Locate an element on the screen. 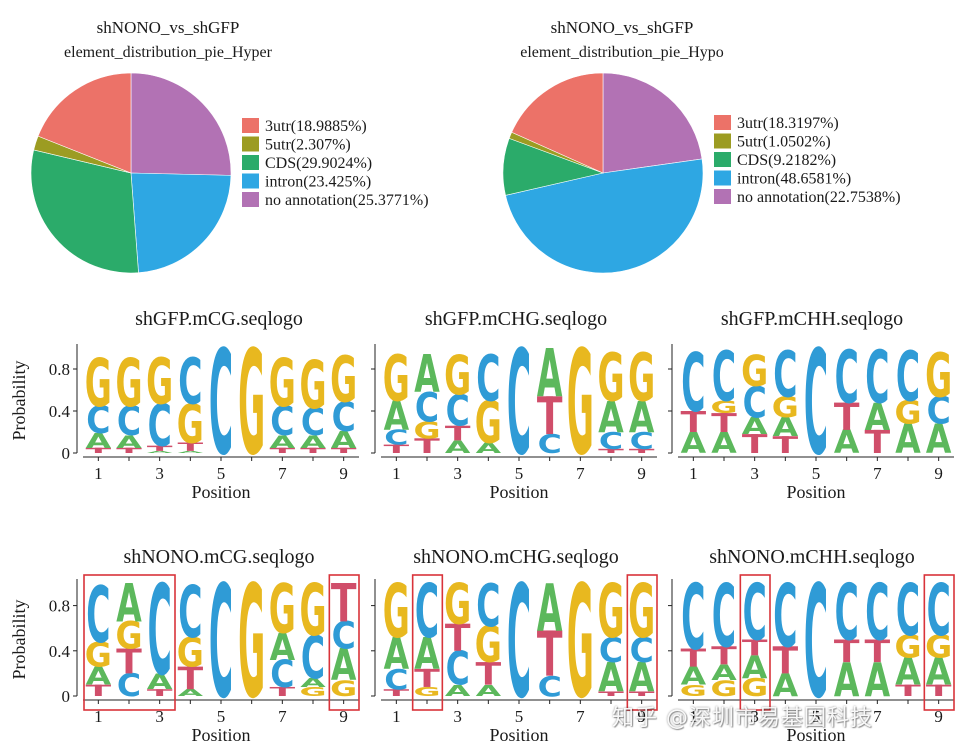 This screenshot has width=955, height=751. x-tick-label: 5 is located at coordinates (816, 473).